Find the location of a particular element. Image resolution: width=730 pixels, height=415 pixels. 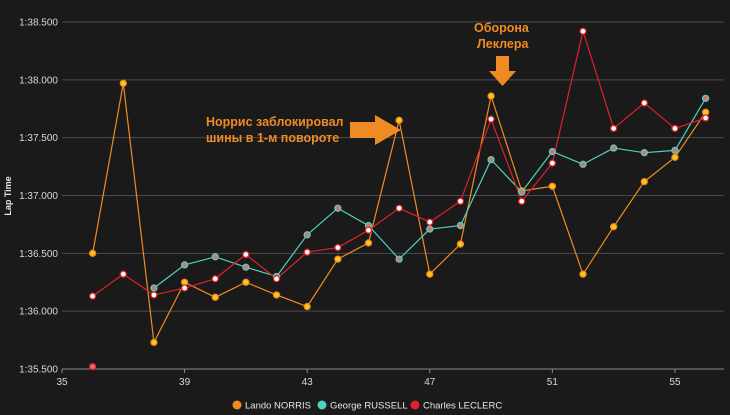

legend-swatch-norris is located at coordinates (237, 405).